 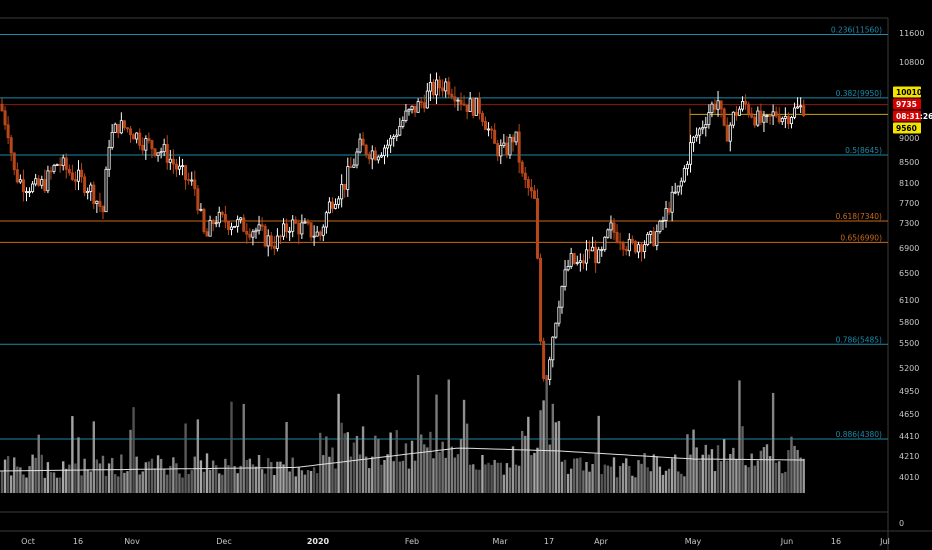 What do you see at coordinates (909, 456) in the screenshot?
I see `y-tick-label: 4210` at bounding box center [909, 456].